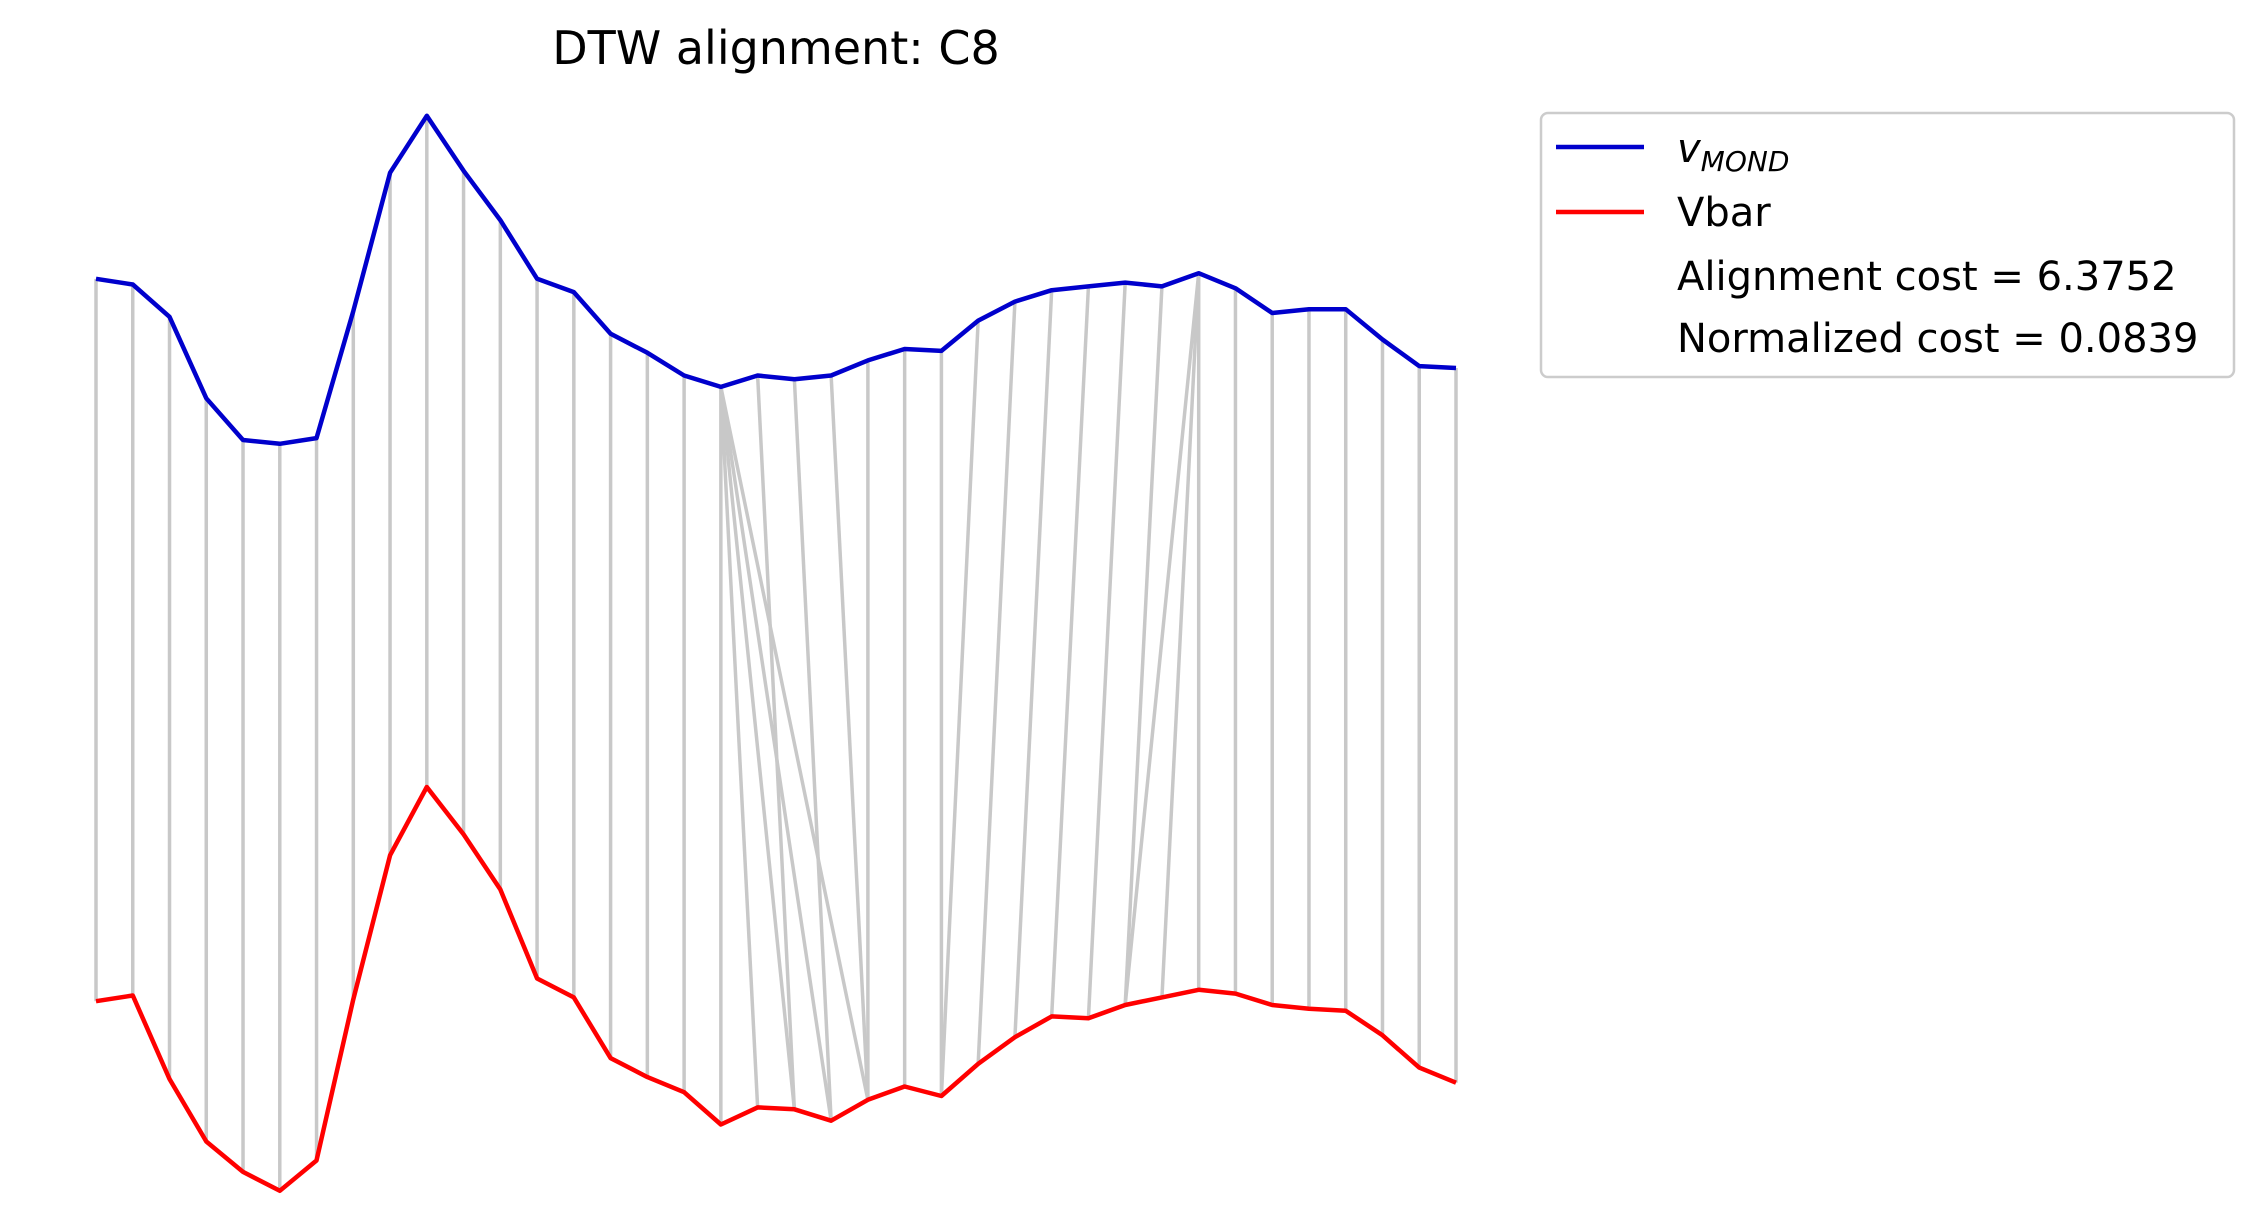 Image resolution: width=2261 pixels, height=1231 pixels. Describe the element at coordinates (1937, 339) in the screenshot. I see `legend-normalized-cost: Normalized cost = 0.0839` at that location.